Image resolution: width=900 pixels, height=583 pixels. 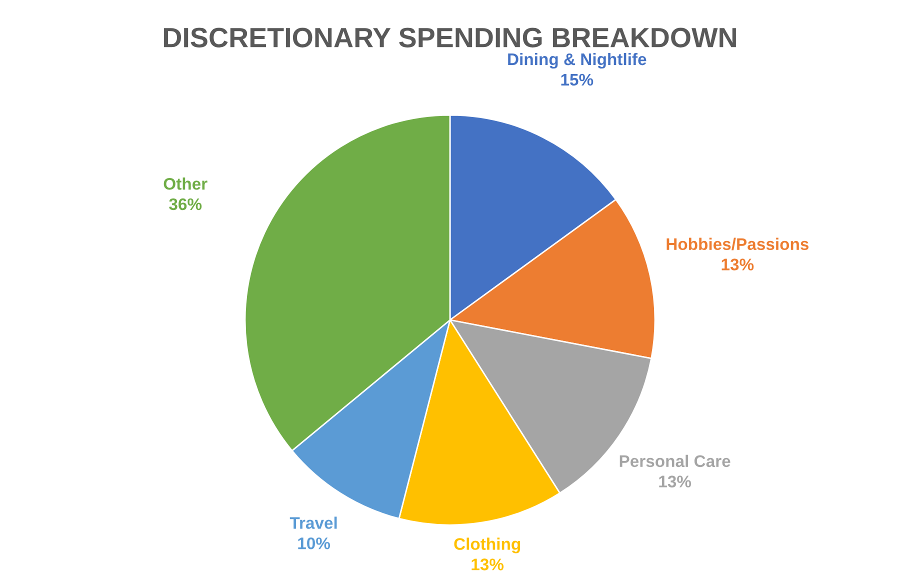 I want to click on data-label: 15%, so click(x=577, y=80).